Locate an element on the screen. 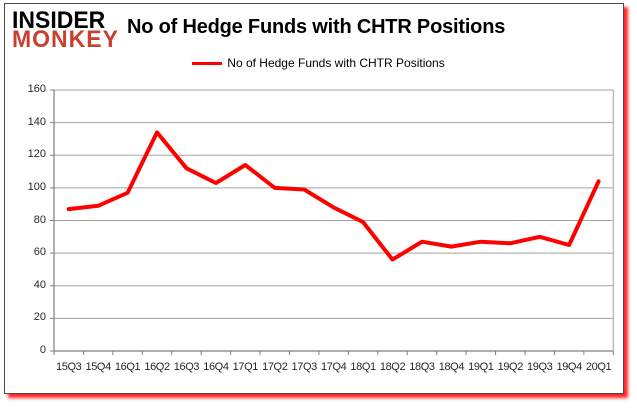 This screenshot has height=408, width=637. x-axis-label-17Q4: 17Q4 is located at coordinates (333, 367).